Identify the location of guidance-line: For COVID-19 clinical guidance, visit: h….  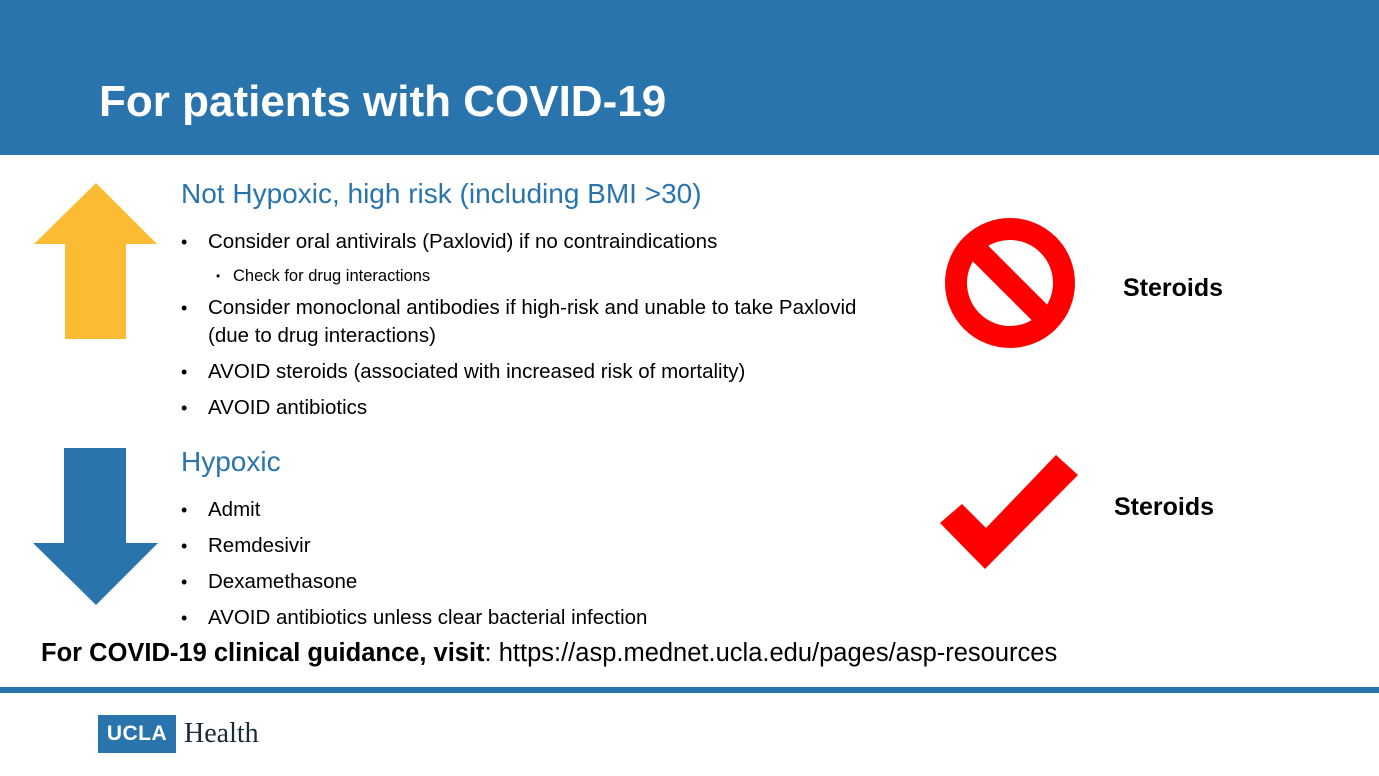
(549, 653).